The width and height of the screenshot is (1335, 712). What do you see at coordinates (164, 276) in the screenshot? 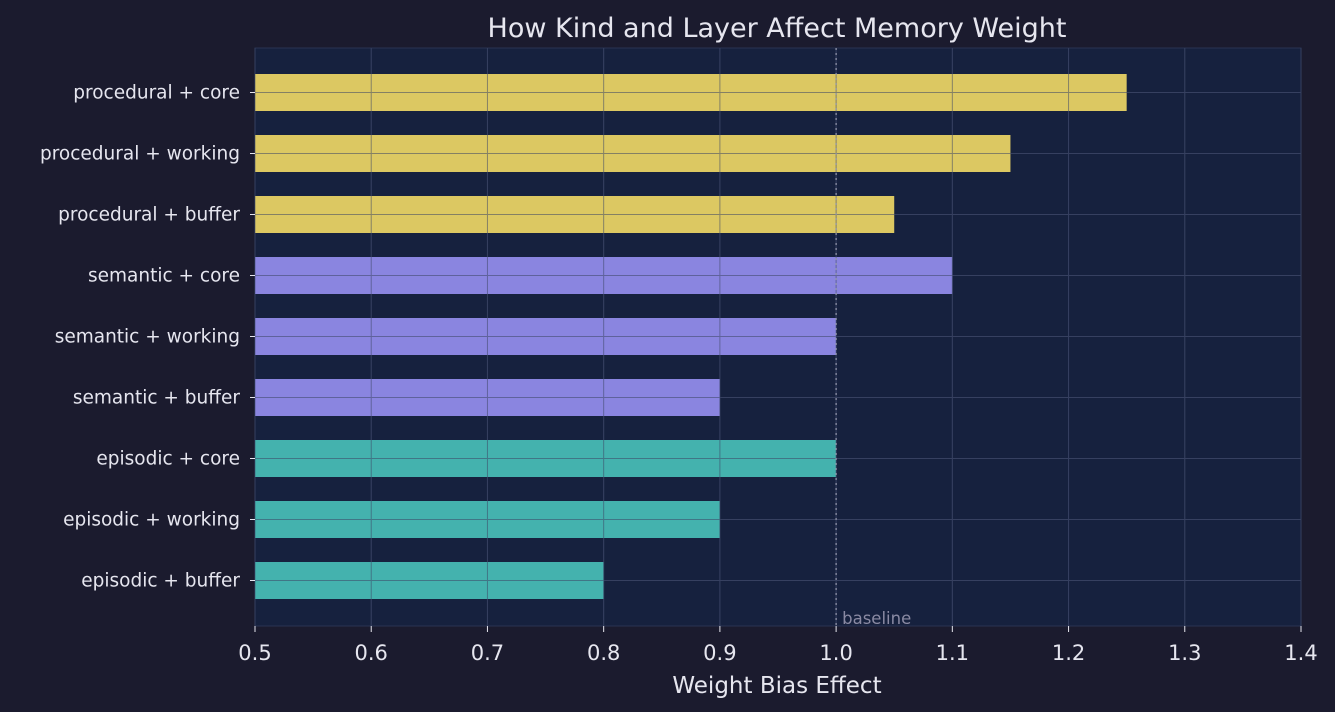
I see `y-tick-label: semantic + core` at bounding box center [164, 276].